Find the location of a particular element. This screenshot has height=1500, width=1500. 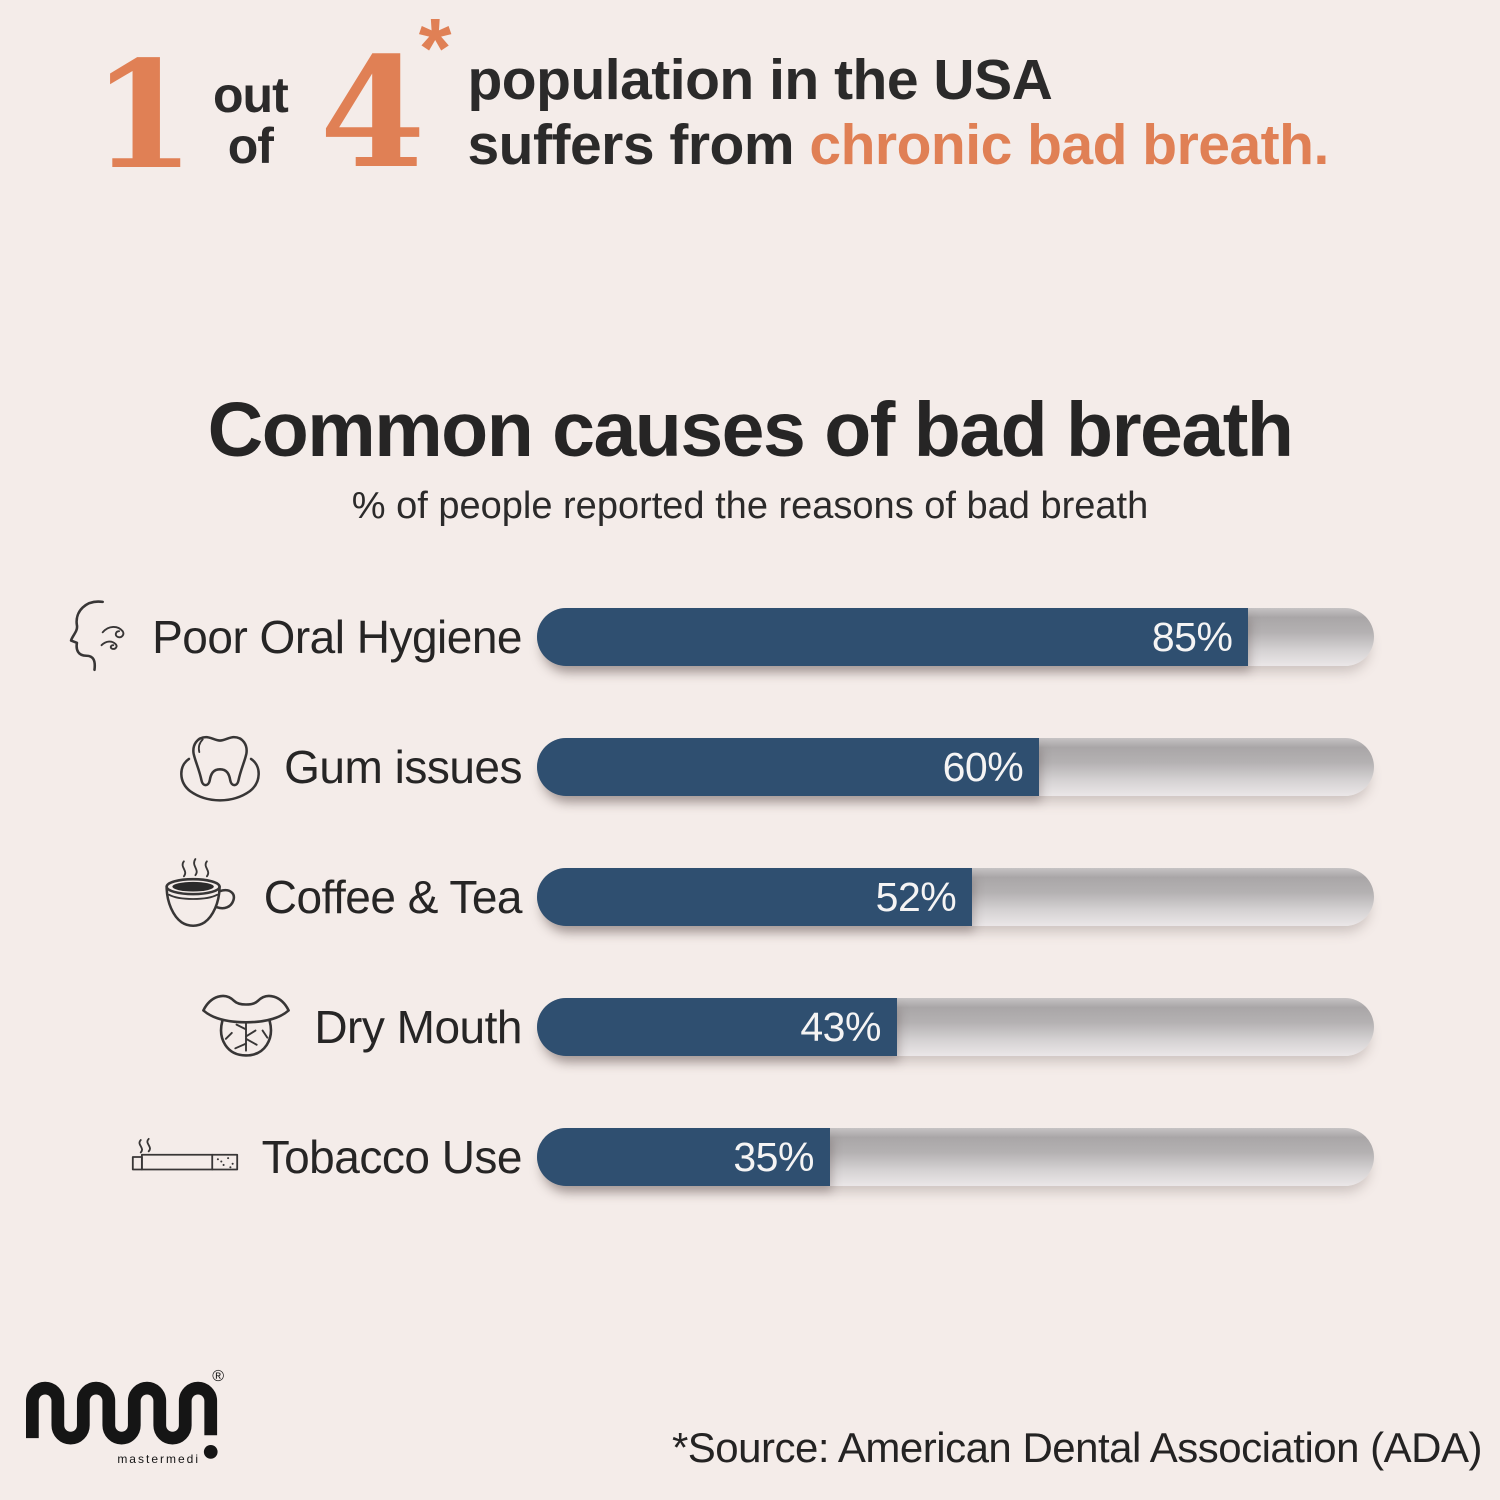

stat-denominator-wrap: 4 * is located at coordinates (386, 97).